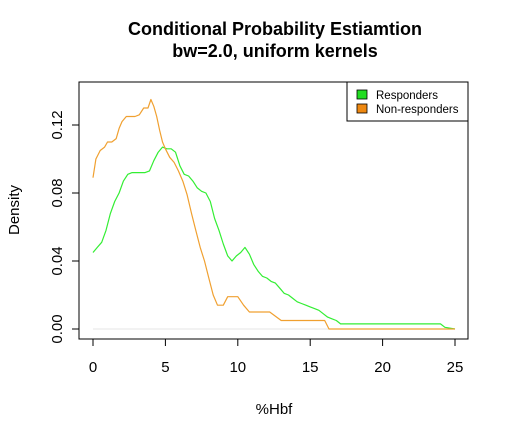 This screenshot has width=510, height=437. Describe the element at coordinates (14, 209) in the screenshot. I see `y-axis-title: Density` at that location.